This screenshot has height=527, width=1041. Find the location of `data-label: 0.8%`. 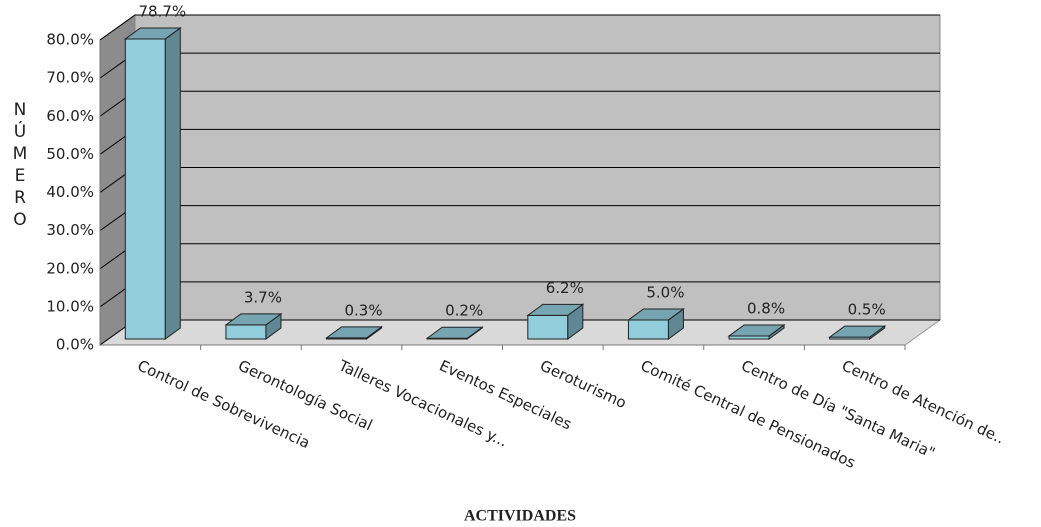

data-label: 0.8% is located at coordinates (766, 308).